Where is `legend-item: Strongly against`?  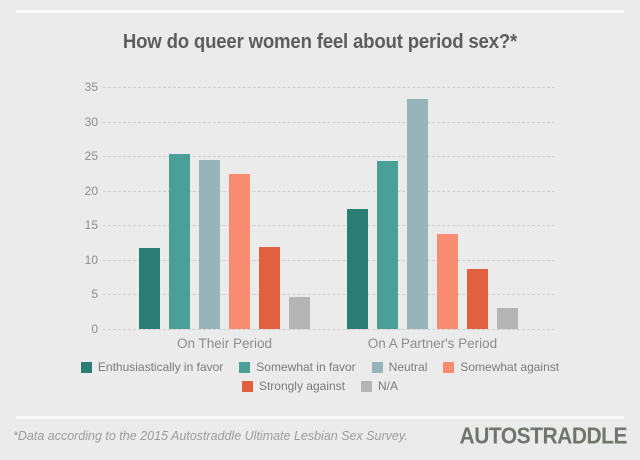
legend-item: Strongly against is located at coordinates (293, 386).